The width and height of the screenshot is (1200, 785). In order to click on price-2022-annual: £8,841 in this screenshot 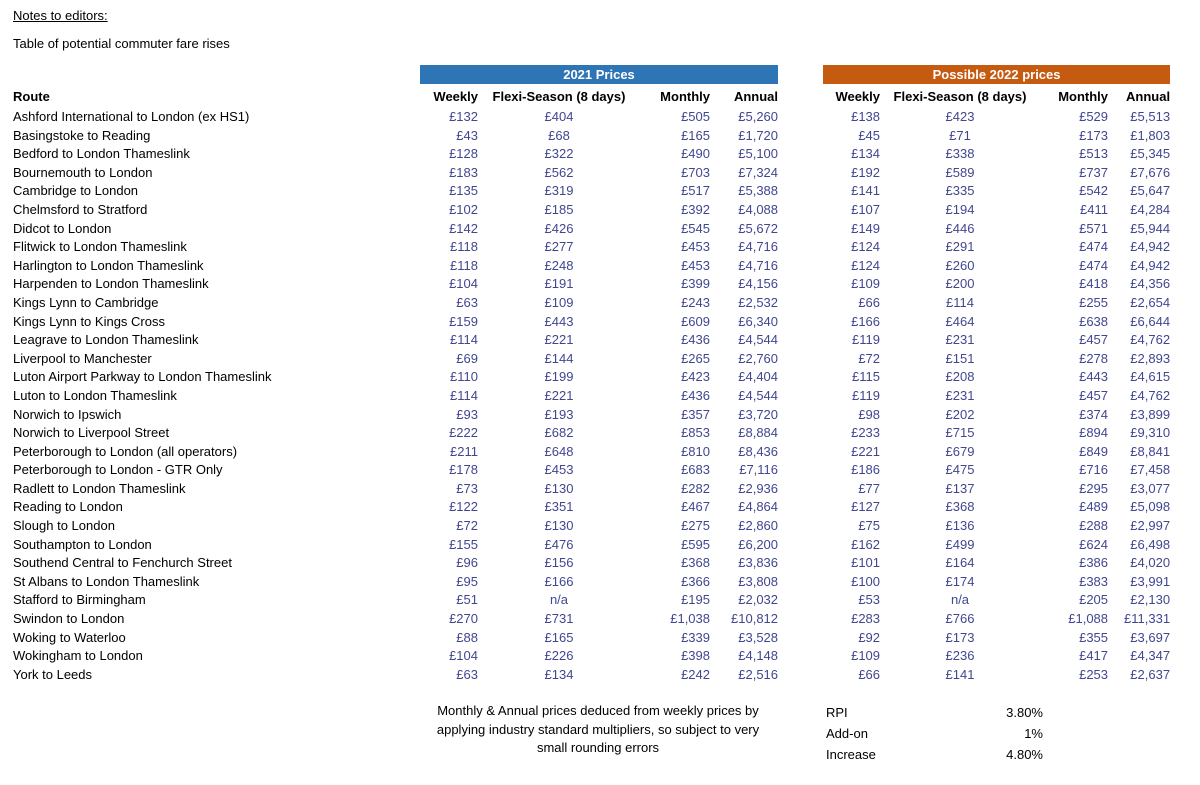, I will do `click(1150, 451)`.